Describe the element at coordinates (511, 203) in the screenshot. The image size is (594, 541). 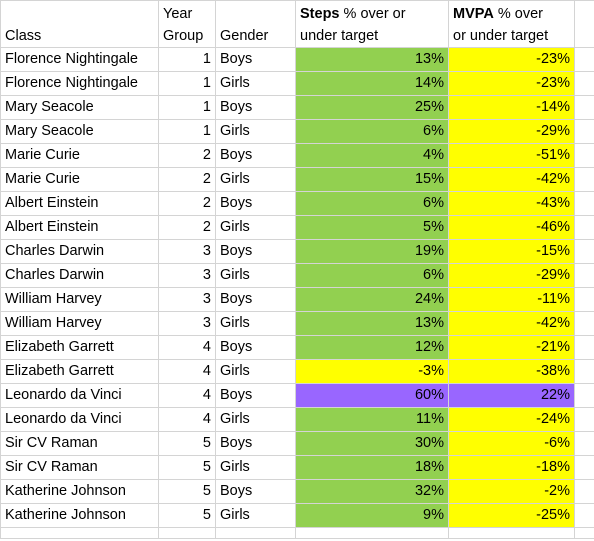
I see `mvpa-cell: -43%` at that location.